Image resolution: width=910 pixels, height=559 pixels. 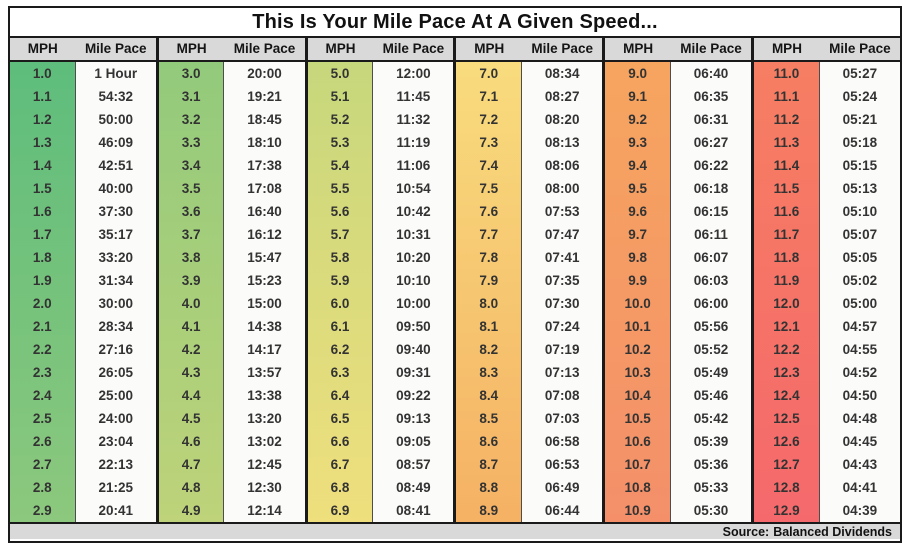 I want to click on pace-cell: 13:38, so click(x=264, y=395).